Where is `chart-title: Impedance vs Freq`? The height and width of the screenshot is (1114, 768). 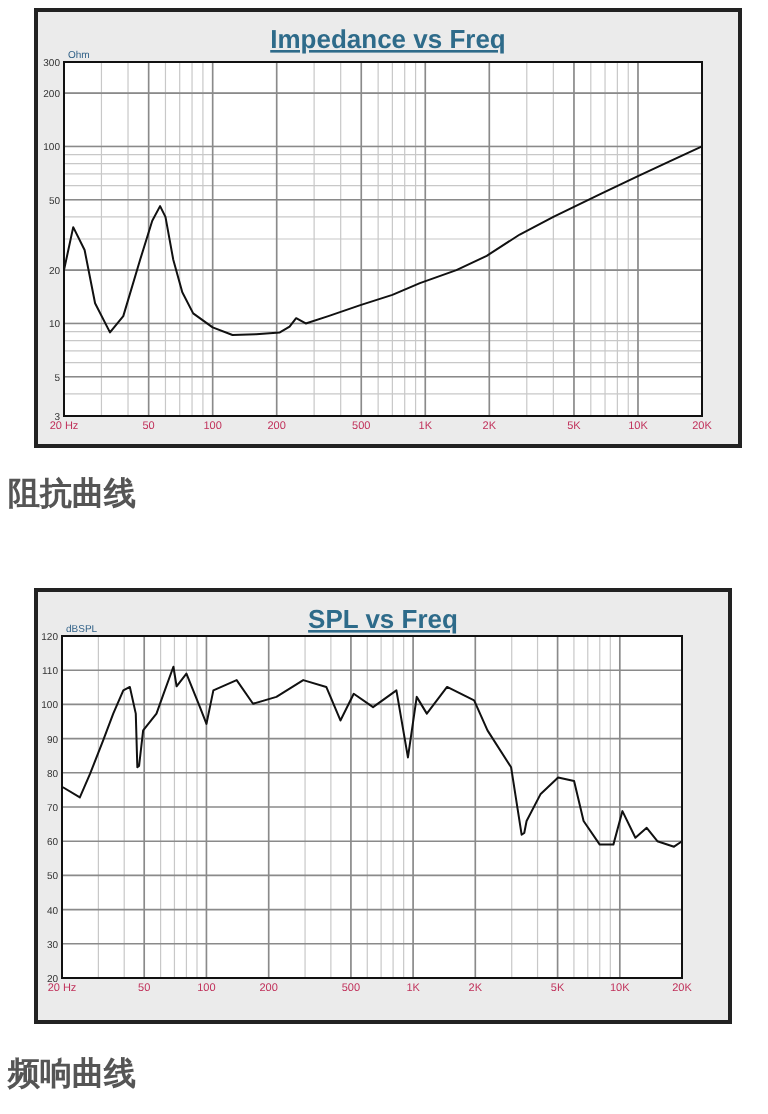 chart-title: Impedance vs Freq is located at coordinates (388, 39).